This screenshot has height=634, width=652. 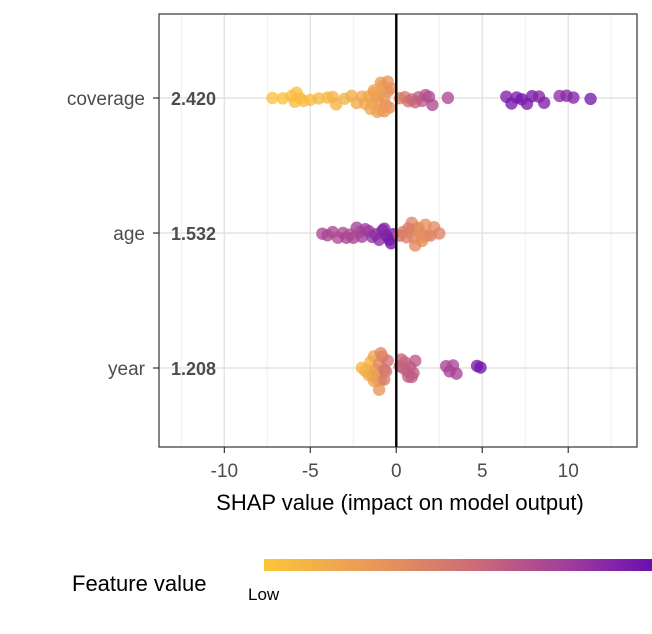 What do you see at coordinates (568, 471) in the screenshot?
I see `x-tick-label: 10` at bounding box center [568, 471].